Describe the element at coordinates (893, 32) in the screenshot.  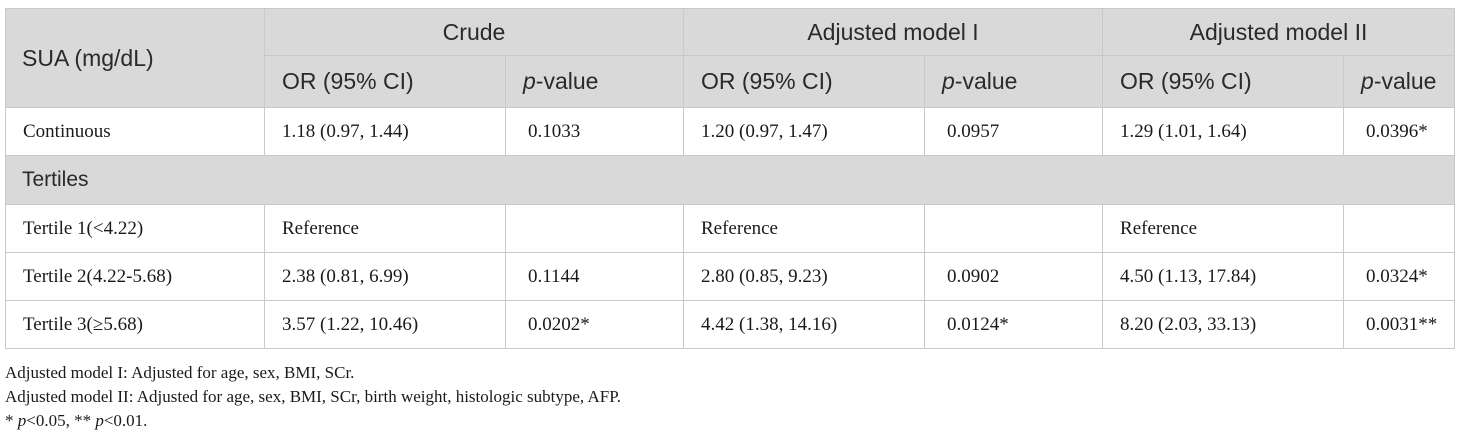
I see `group-header-model-1: Adjusted model I` at that location.